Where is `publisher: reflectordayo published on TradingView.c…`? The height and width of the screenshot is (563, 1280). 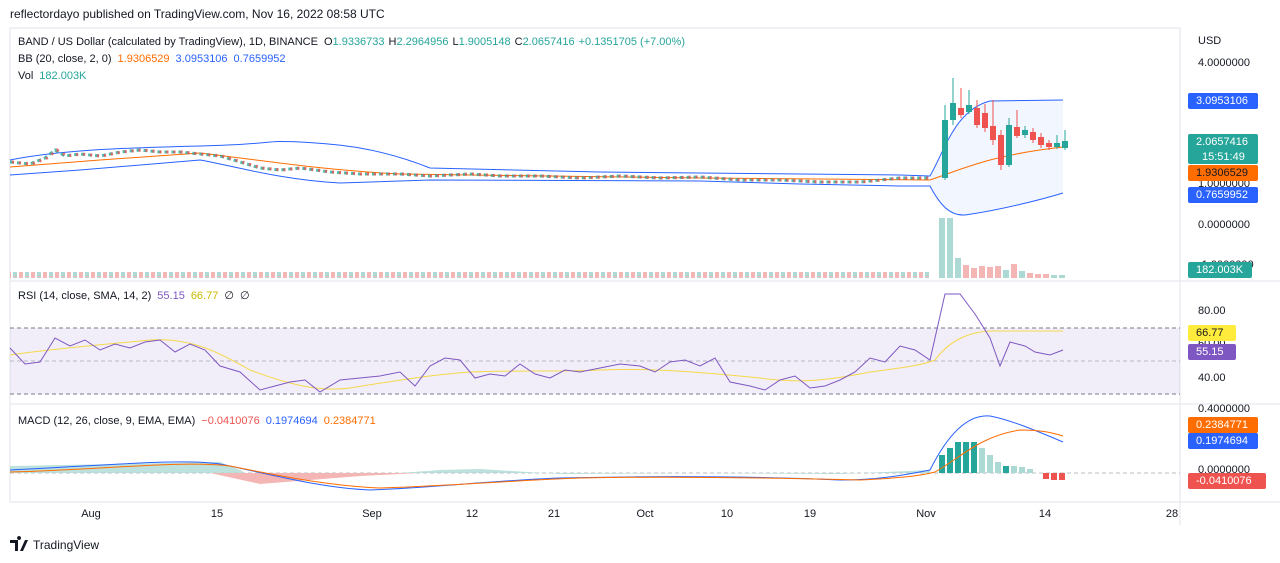 publisher: reflectordayo published on TradingView.c… is located at coordinates (197, 14).